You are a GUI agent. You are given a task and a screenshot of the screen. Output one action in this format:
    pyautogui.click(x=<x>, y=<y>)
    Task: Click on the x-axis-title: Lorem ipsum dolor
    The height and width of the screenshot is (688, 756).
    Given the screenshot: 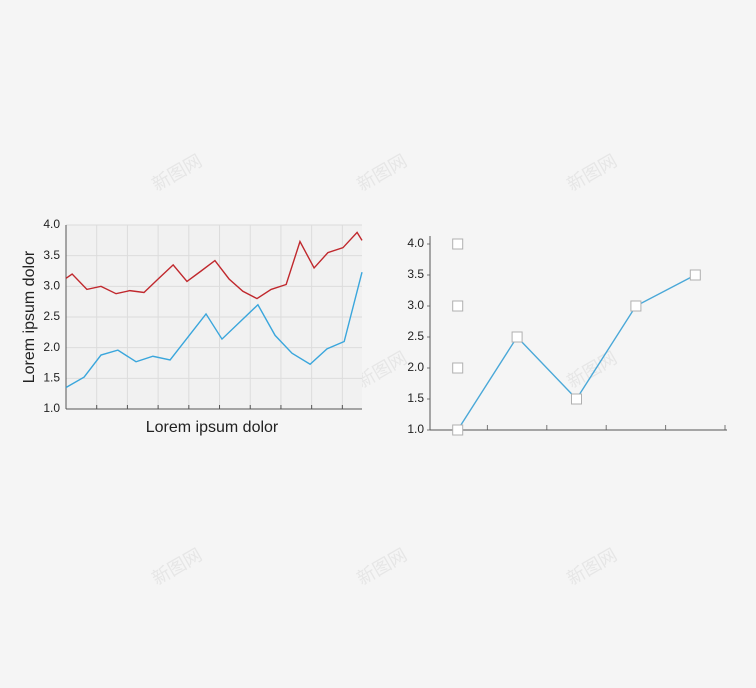 What is the action you would take?
    pyautogui.click(x=212, y=427)
    